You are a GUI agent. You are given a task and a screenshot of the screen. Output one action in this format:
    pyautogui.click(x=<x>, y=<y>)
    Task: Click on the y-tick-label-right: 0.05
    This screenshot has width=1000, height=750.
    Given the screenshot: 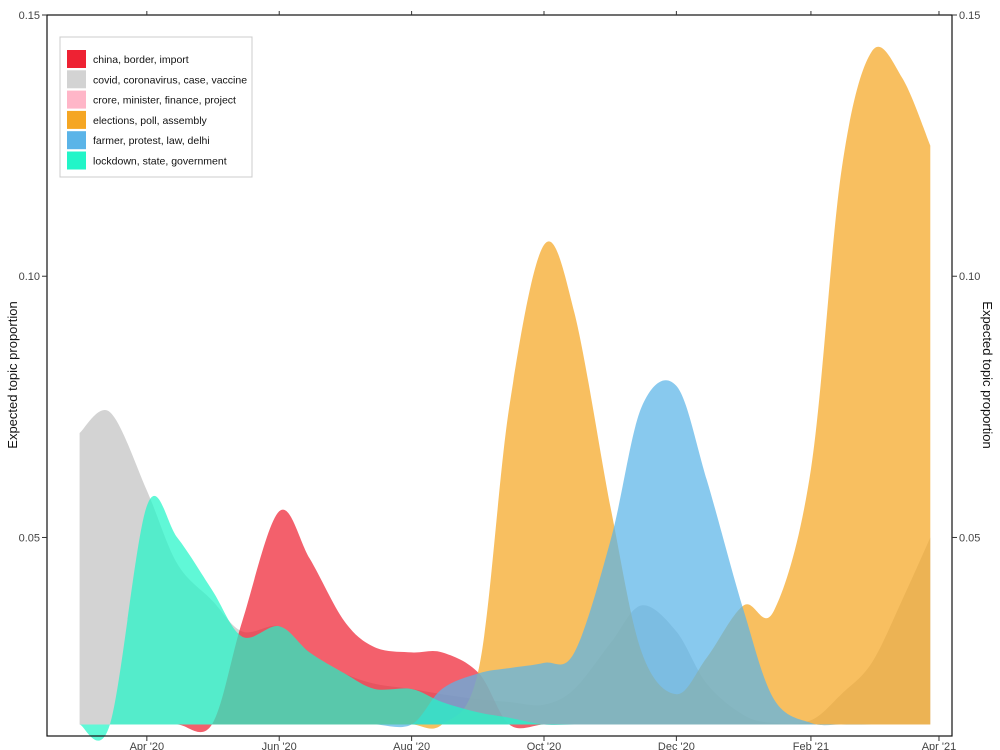 What is the action you would take?
    pyautogui.click(x=969, y=538)
    